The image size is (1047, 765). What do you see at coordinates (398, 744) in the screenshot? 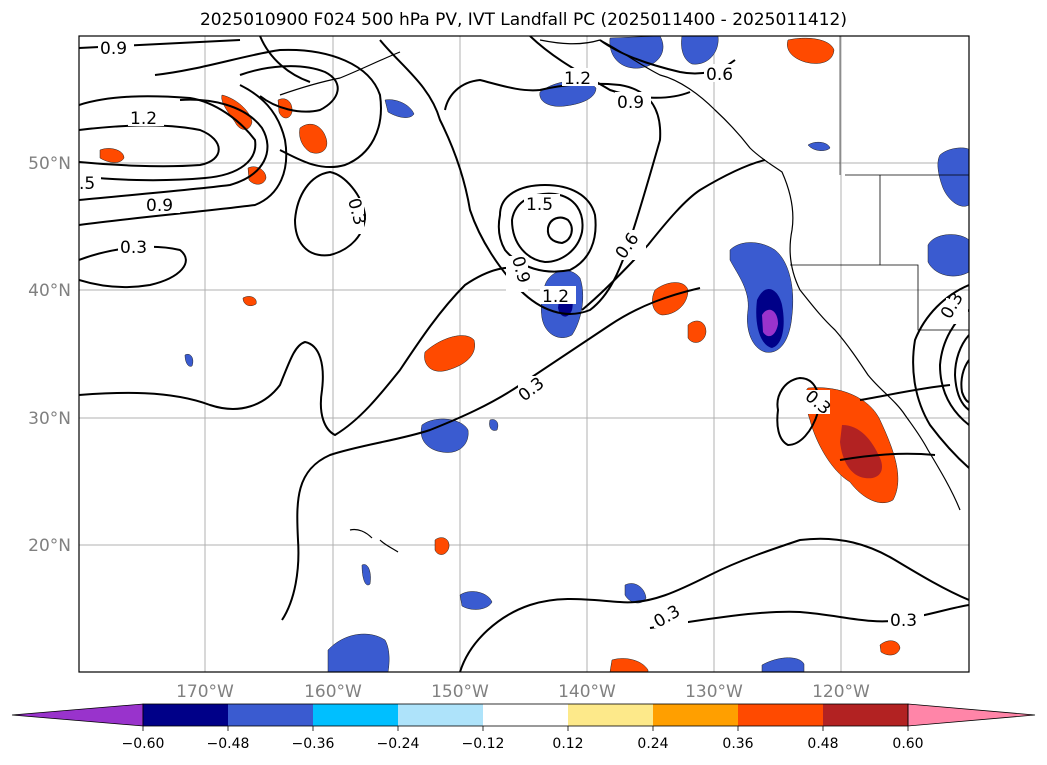
I see `colorbar-tick-label: −0.24` at bounding box center [398, 744].